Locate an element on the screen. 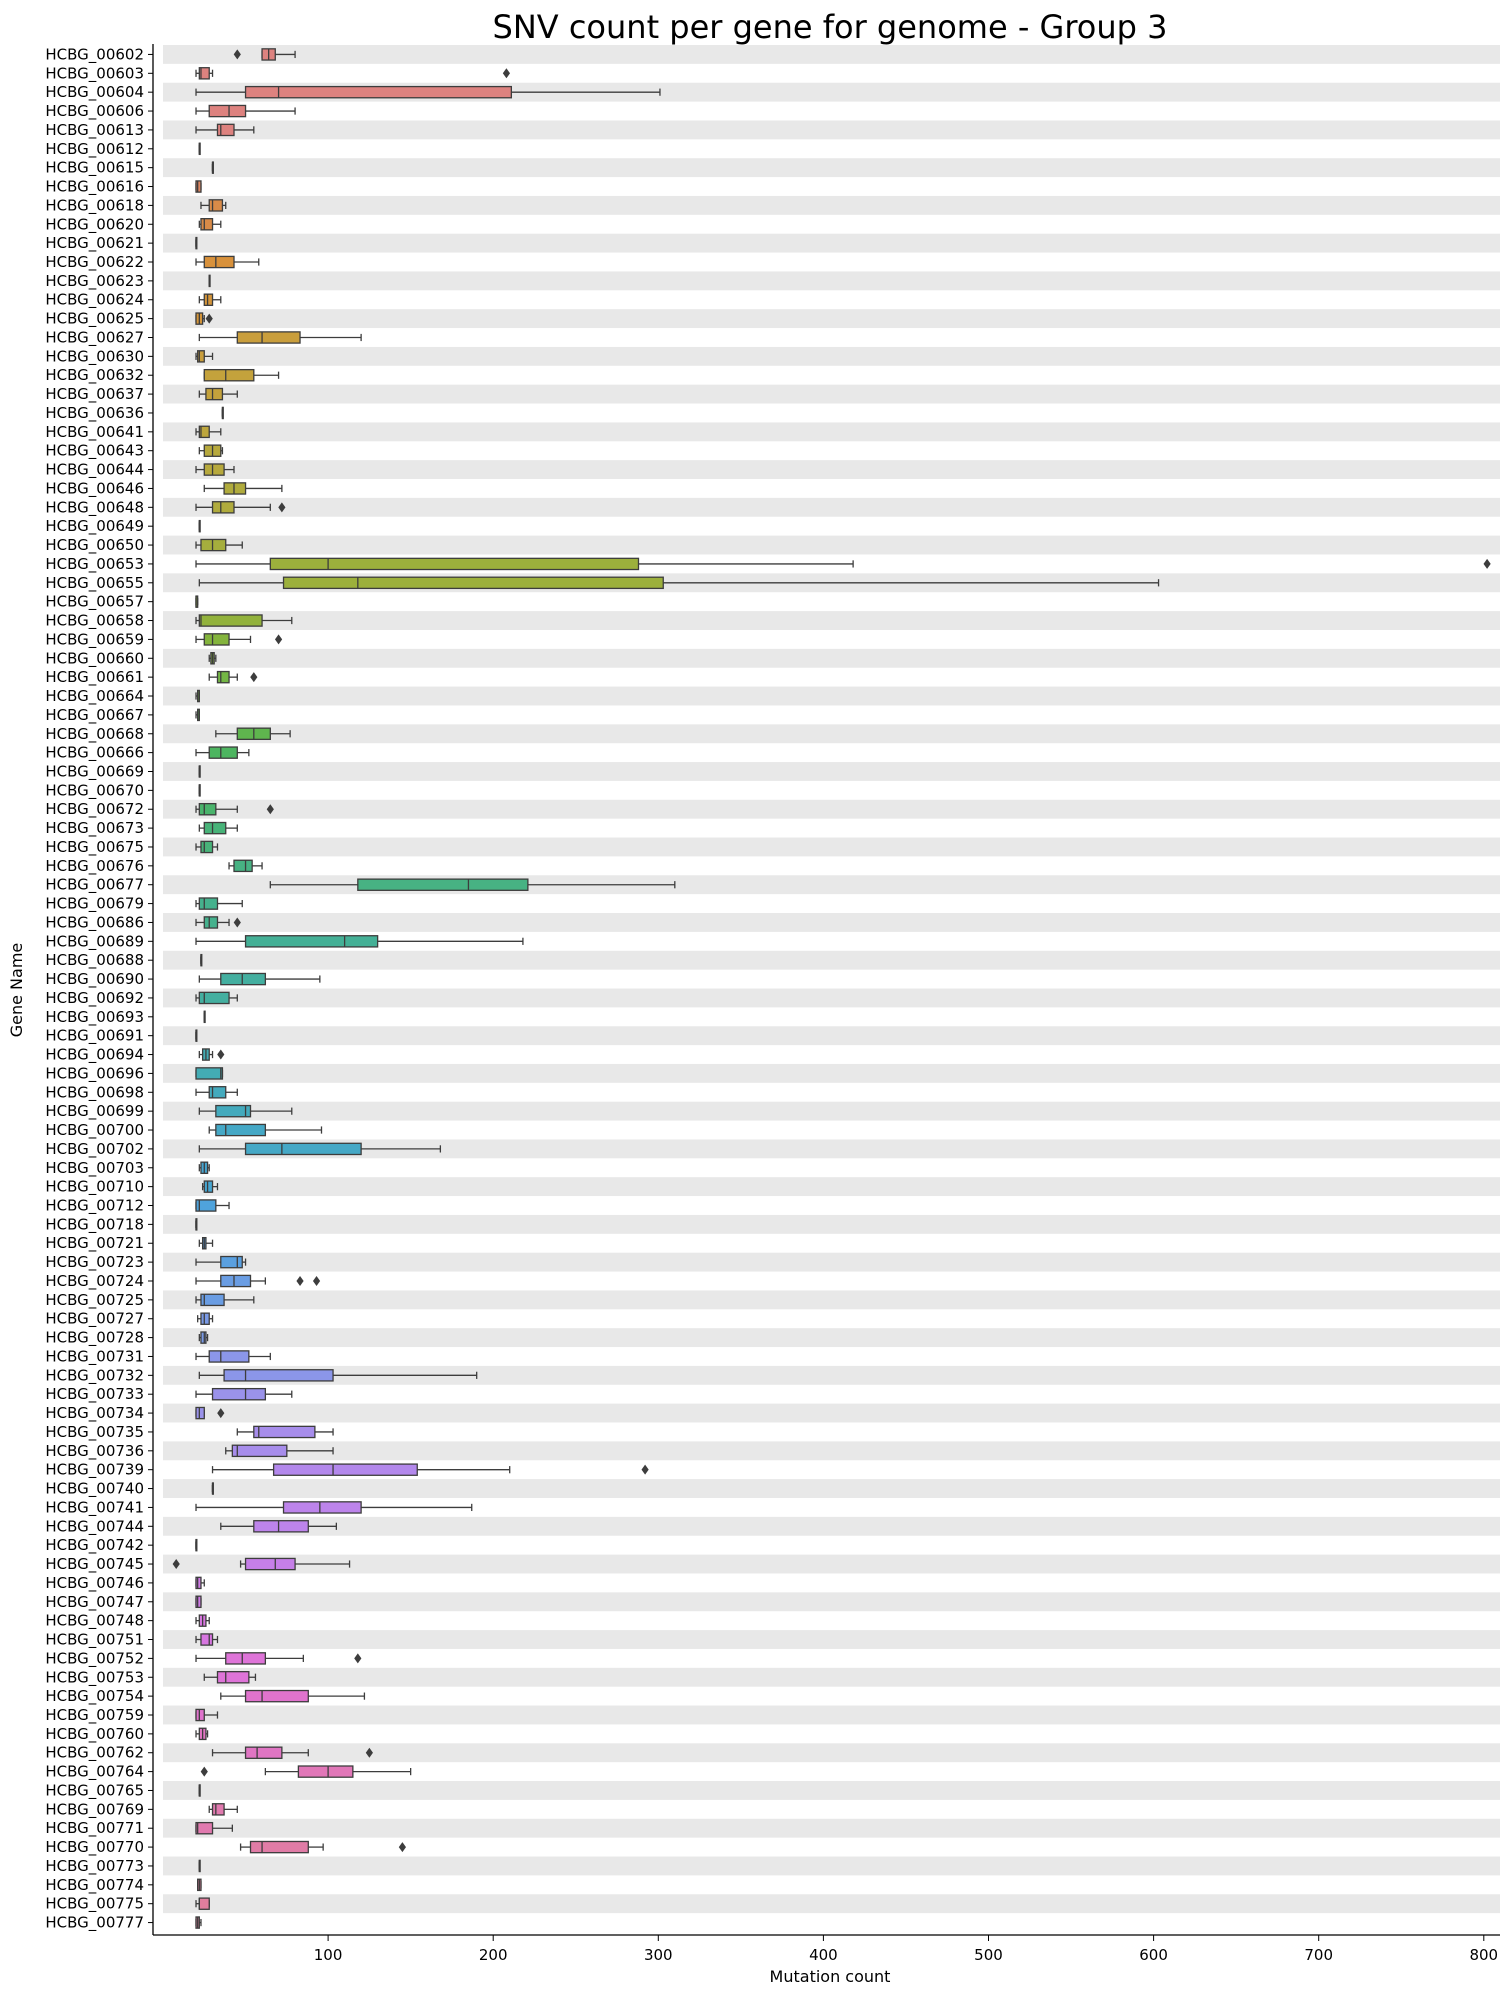 This screenshot has height=1996, width=1509. y-tick-label: HCBG_00724 is located at coordinates (94, 1281).